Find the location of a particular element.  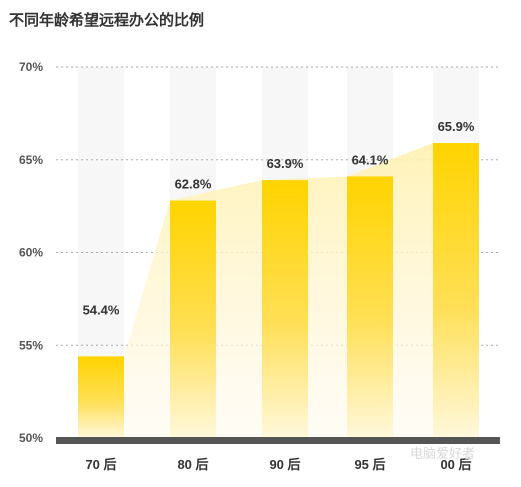

data-label: 63.9% is located at coordinates (285, 163).